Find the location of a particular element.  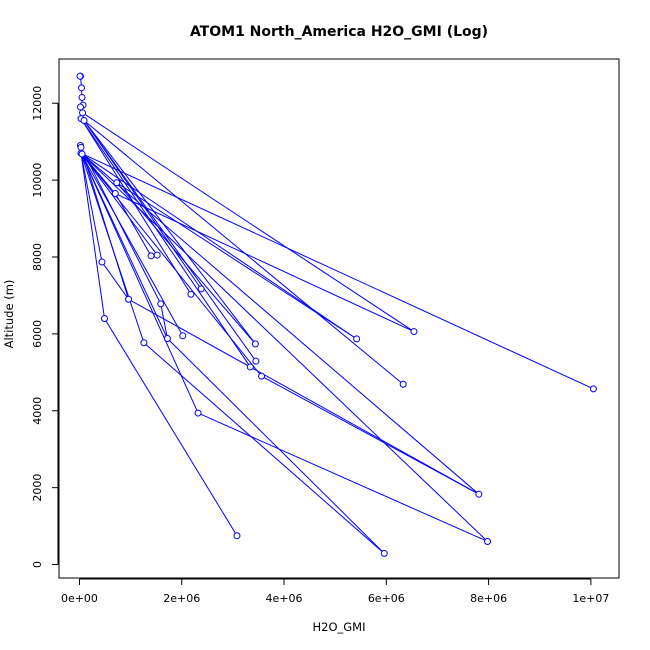

x-tick-label: 2e+06 is located at coordinates (181, 598).